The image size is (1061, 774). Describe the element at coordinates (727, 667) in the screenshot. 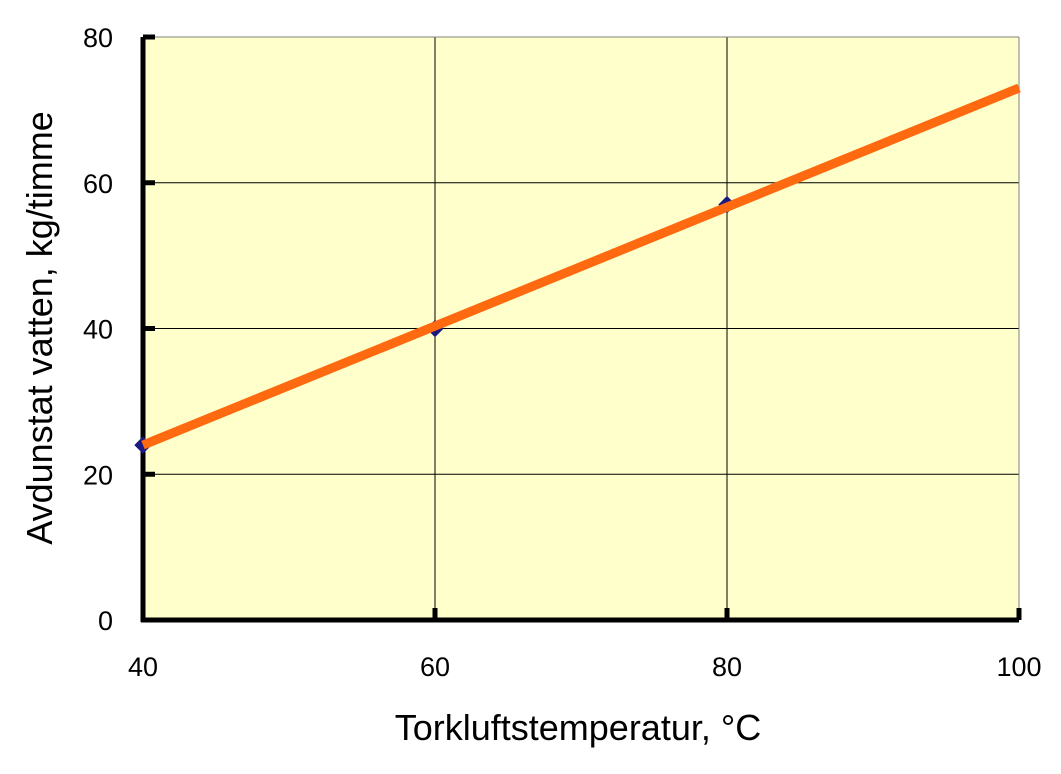

I see `x-tick-label: 80` at that location.